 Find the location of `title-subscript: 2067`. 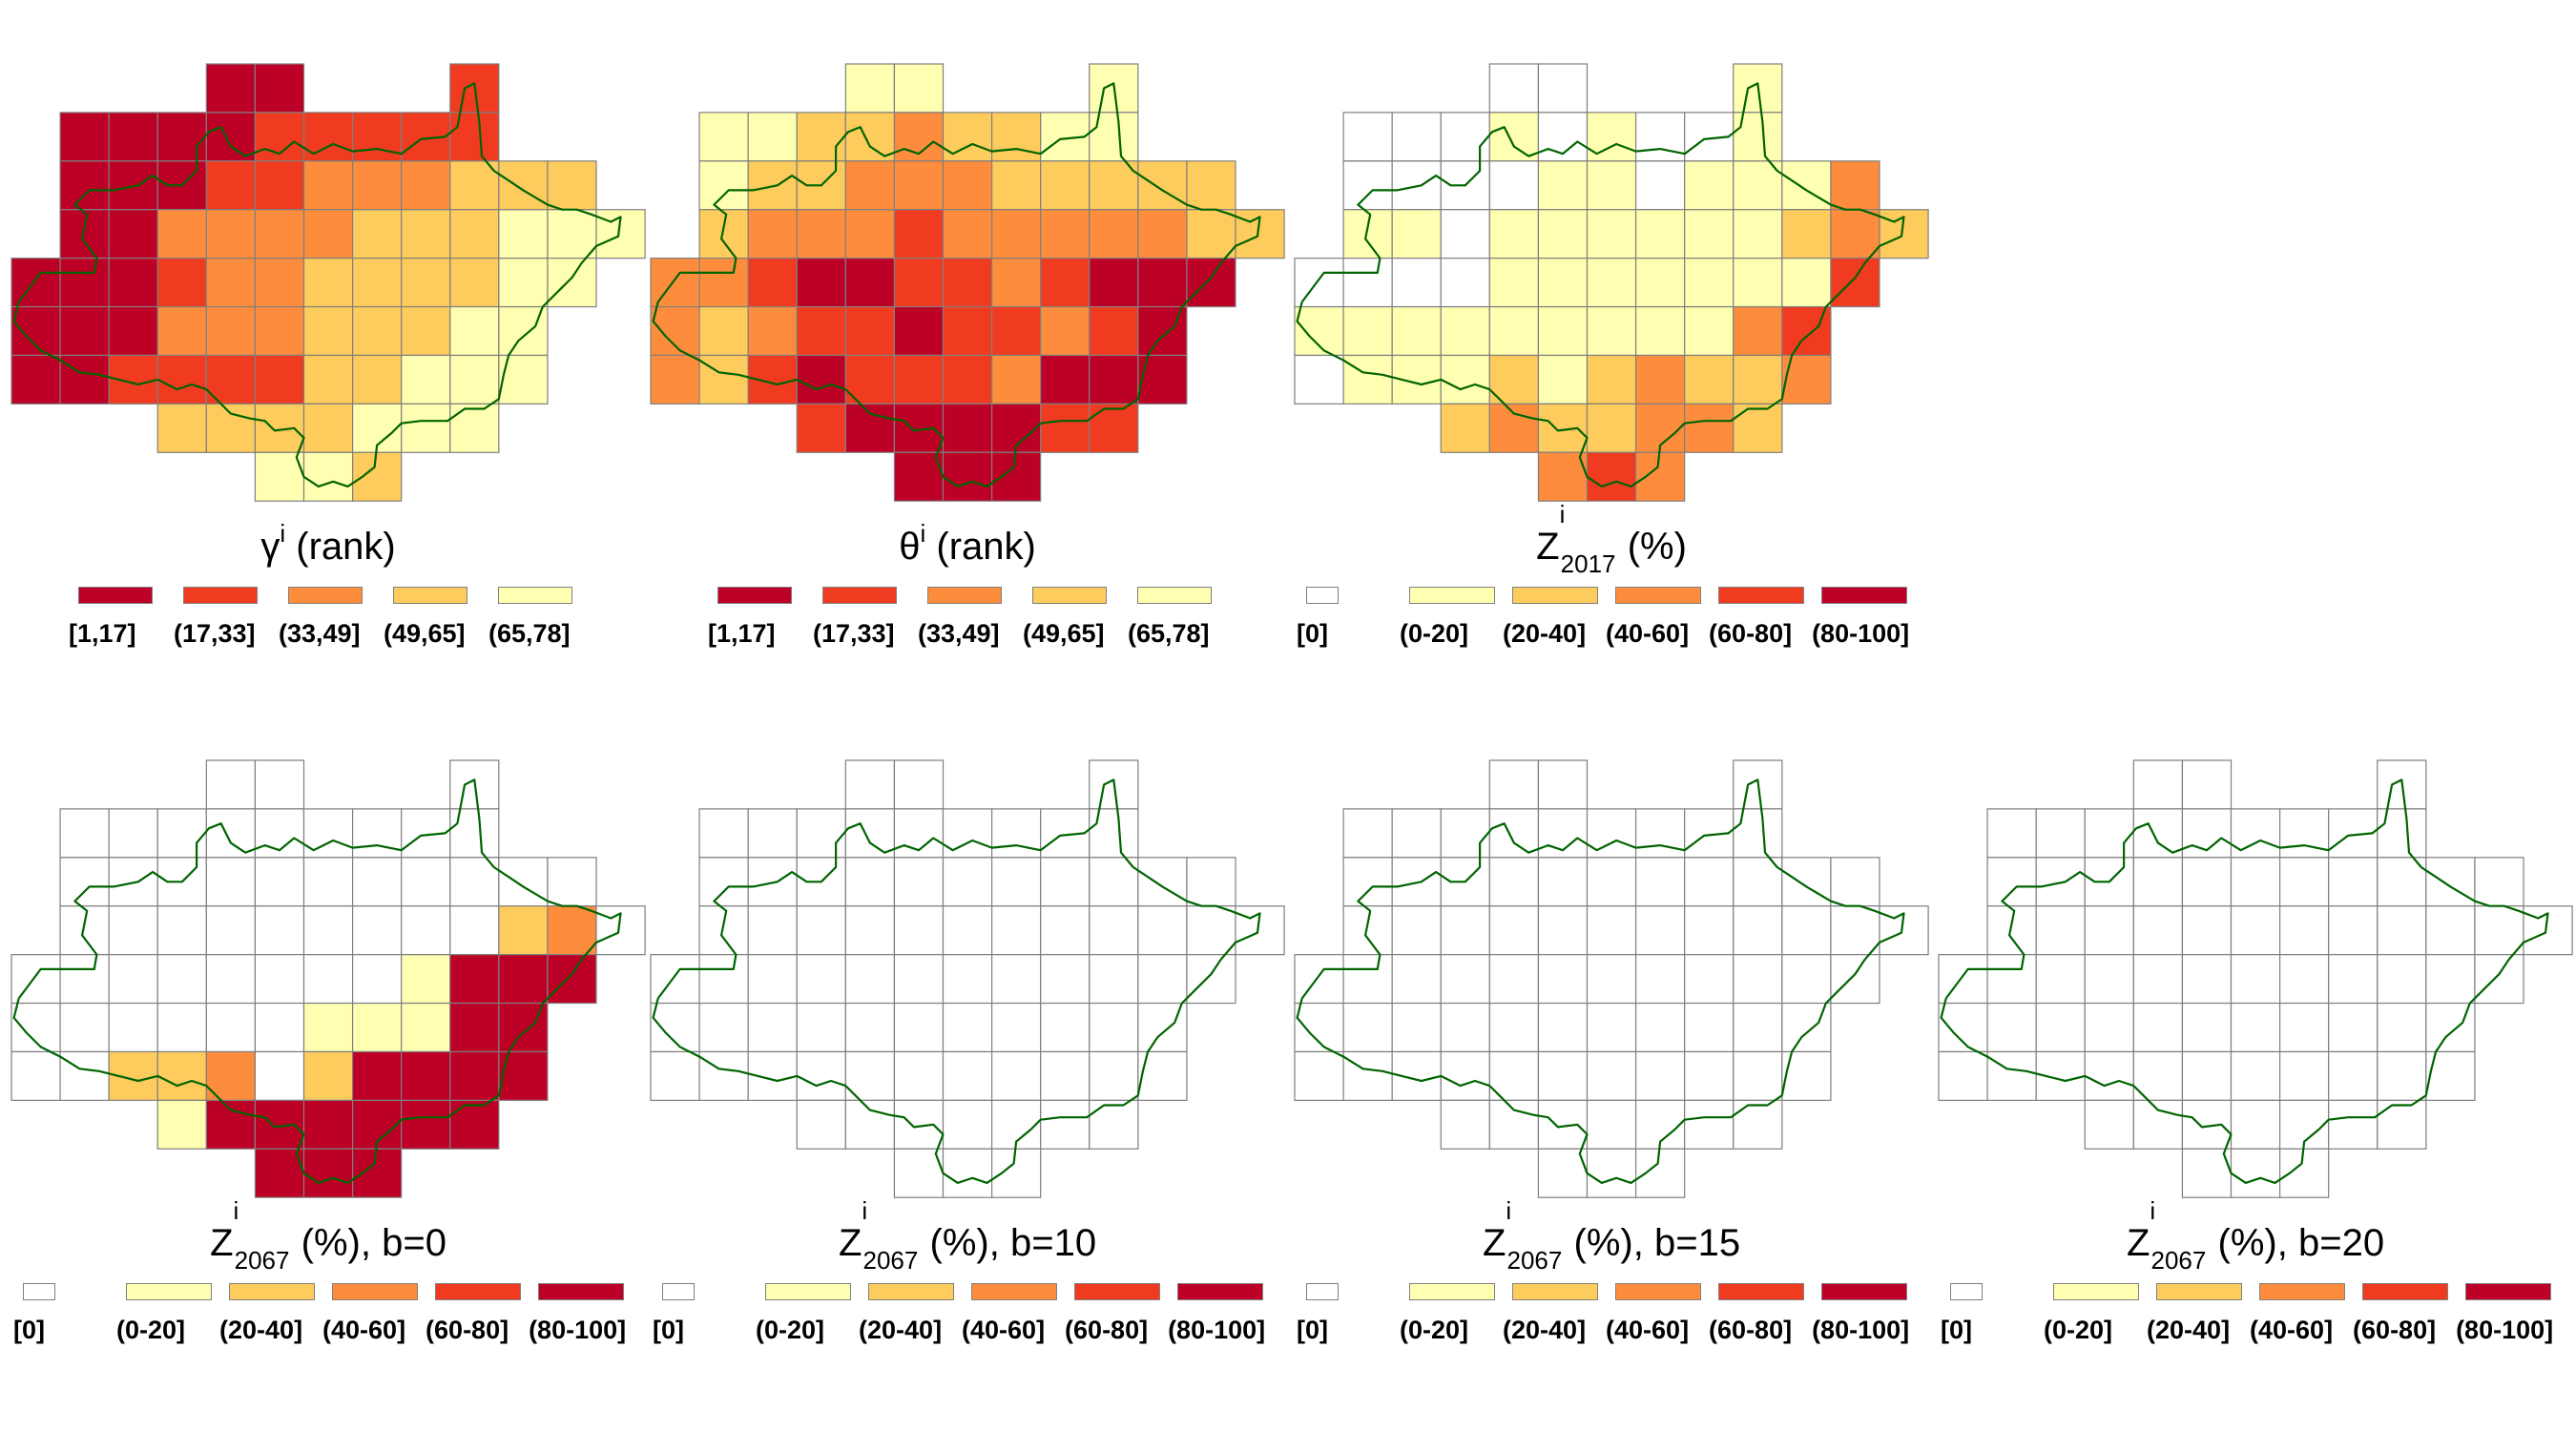

title-subscript: 2067 is located at coordinates (2178, 1260).